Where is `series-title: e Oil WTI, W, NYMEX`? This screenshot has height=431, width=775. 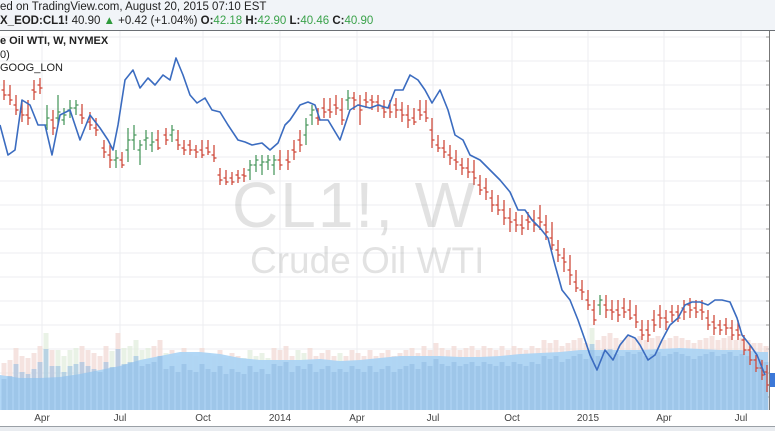 series-title: e Oil WTI, W, NYMEX is located at coordinates (54, 41).